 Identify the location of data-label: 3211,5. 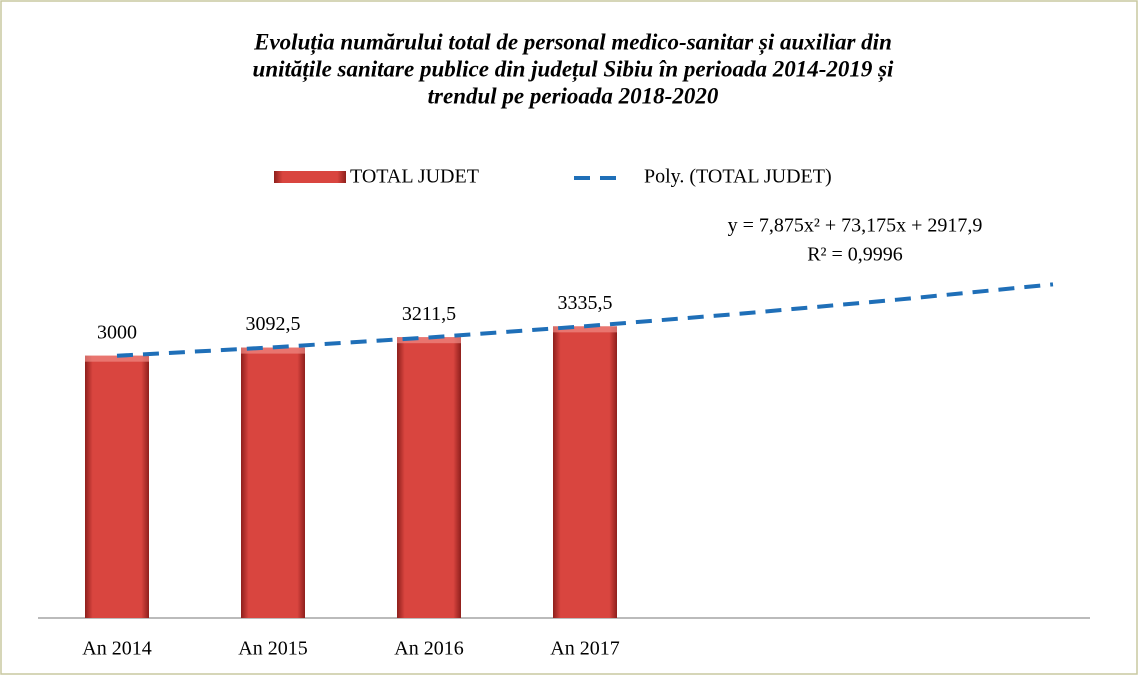
(429, 314).